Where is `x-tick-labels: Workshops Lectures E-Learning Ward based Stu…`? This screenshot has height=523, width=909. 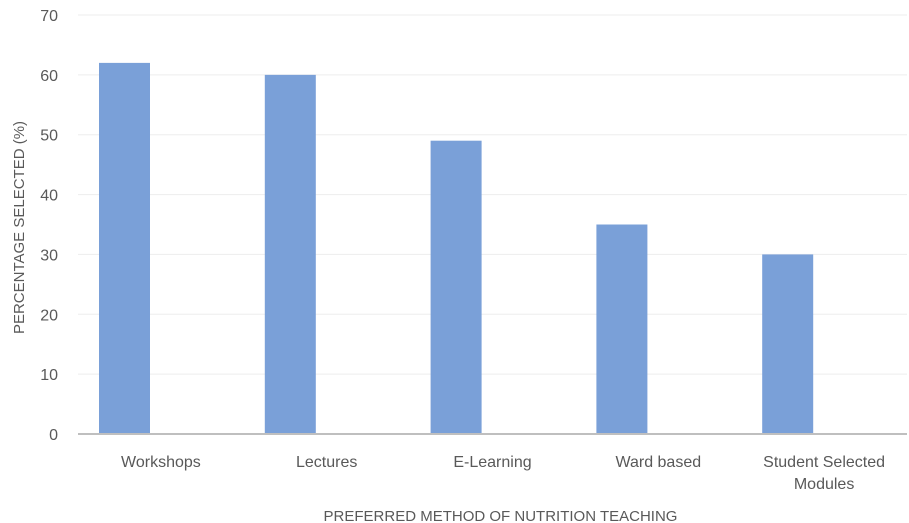 x-tick-labels: Workshops Lectures E-Learning Ward based Stu… is located at coordinates (503, 473).